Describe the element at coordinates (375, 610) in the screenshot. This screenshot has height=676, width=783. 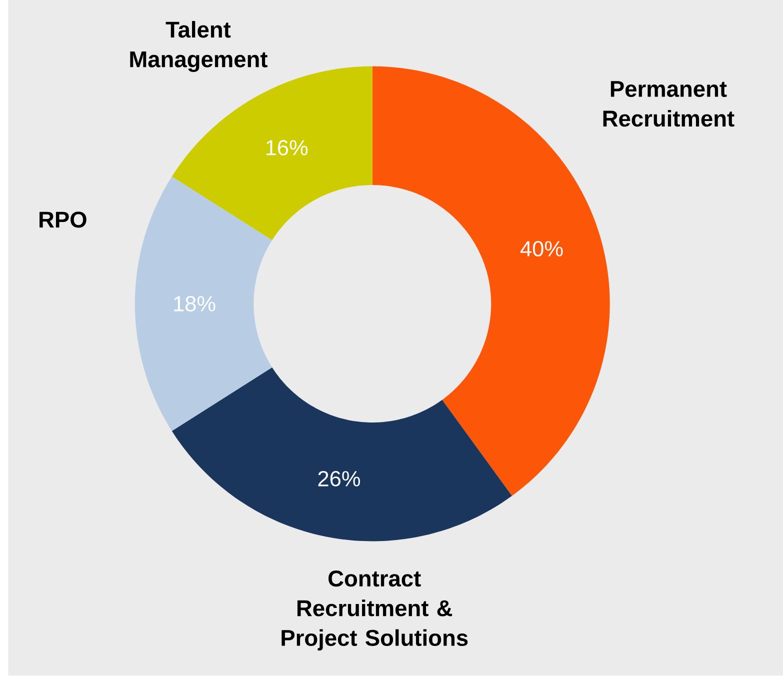
I see `slice-label: Contract Recruitment & Project Solutions` at that location.